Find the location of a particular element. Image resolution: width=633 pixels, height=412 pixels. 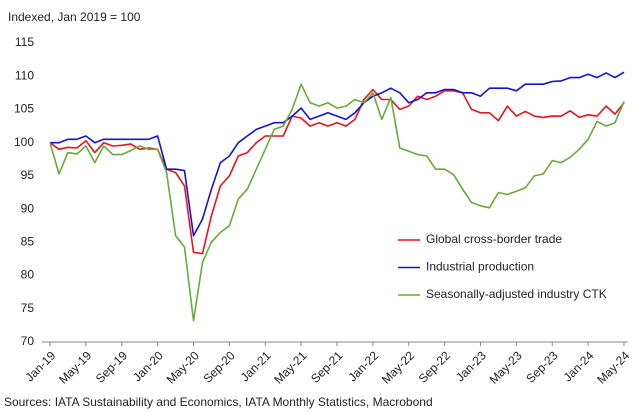

legend-label: Industrial production is located at coordinates (480, 267).